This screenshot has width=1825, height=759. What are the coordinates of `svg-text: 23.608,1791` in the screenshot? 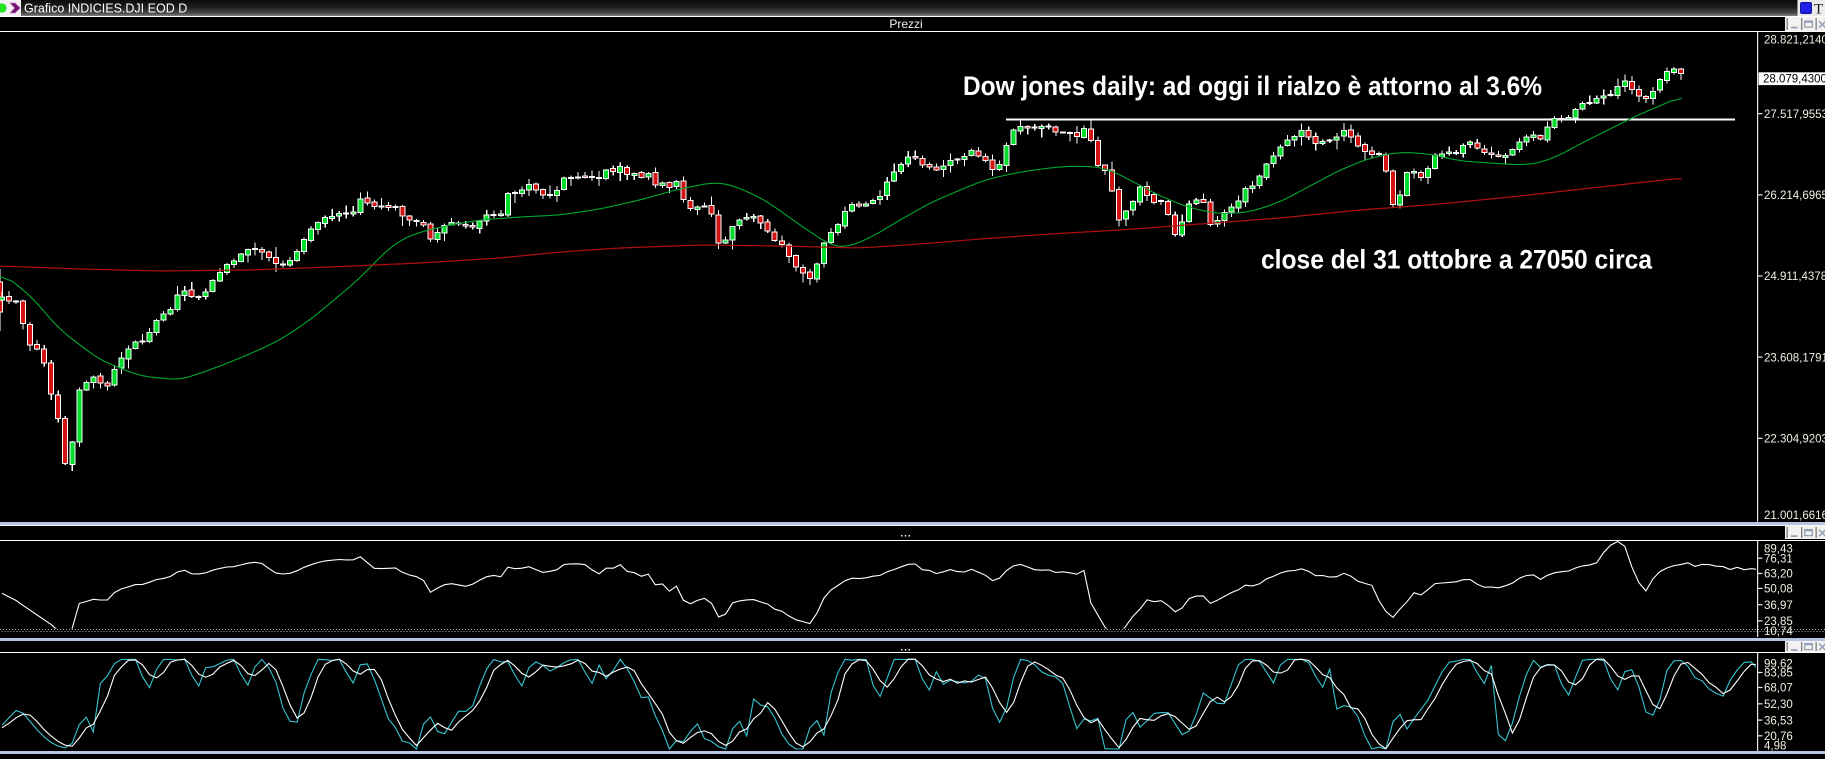 It's located at (1794, 358).